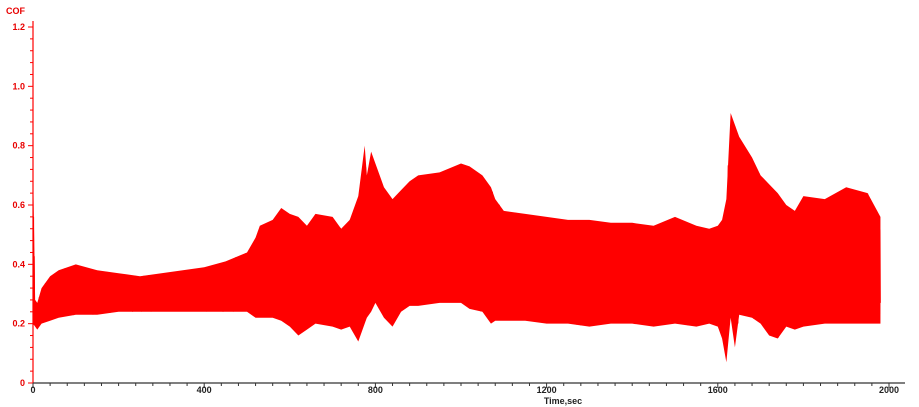  What do you see at coordinates (563, 401) in the screenshot?
I see `x-axis-title: Time,sec` at bounding box center [563, 401].